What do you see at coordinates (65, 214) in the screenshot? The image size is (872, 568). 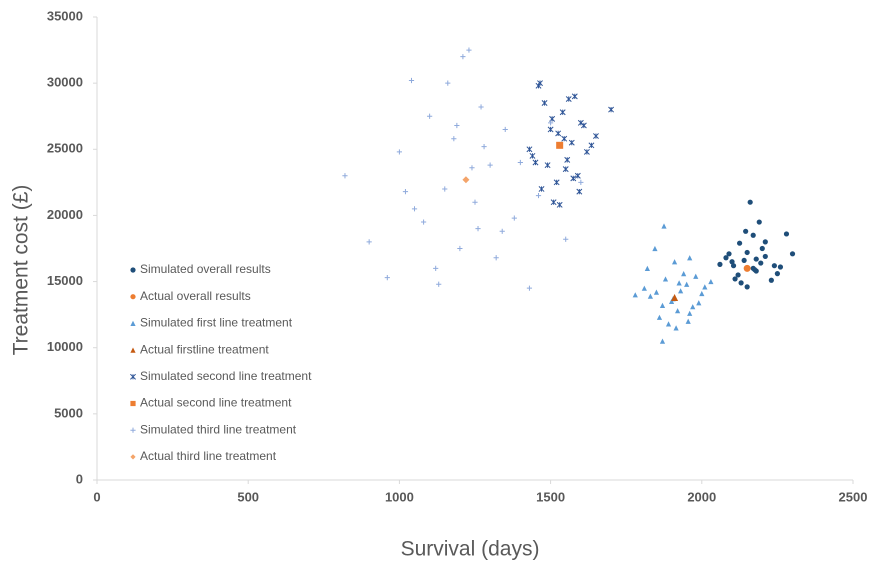 I see `y-tick-label: 20000` at bounding box center [65, 214].